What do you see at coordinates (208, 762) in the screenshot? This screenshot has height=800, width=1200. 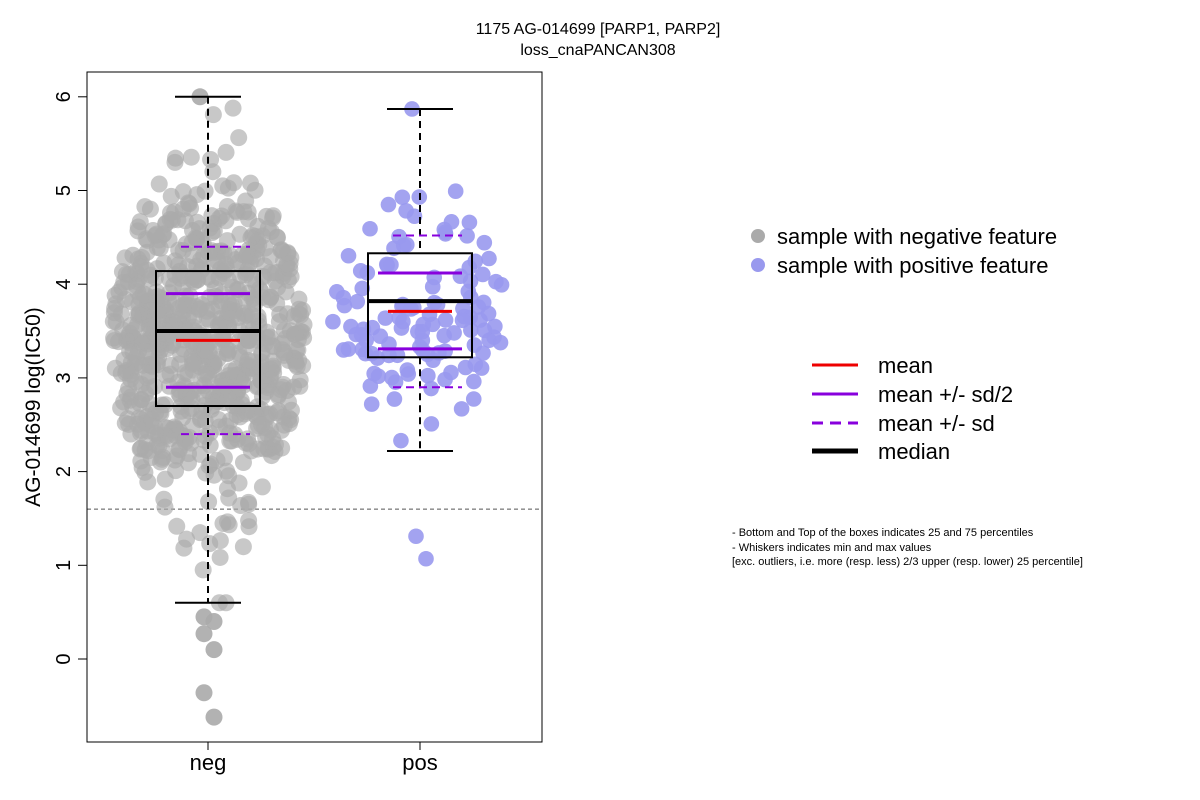 I see `x-tick-label-neg: neg` at bounding box center [208, 762].